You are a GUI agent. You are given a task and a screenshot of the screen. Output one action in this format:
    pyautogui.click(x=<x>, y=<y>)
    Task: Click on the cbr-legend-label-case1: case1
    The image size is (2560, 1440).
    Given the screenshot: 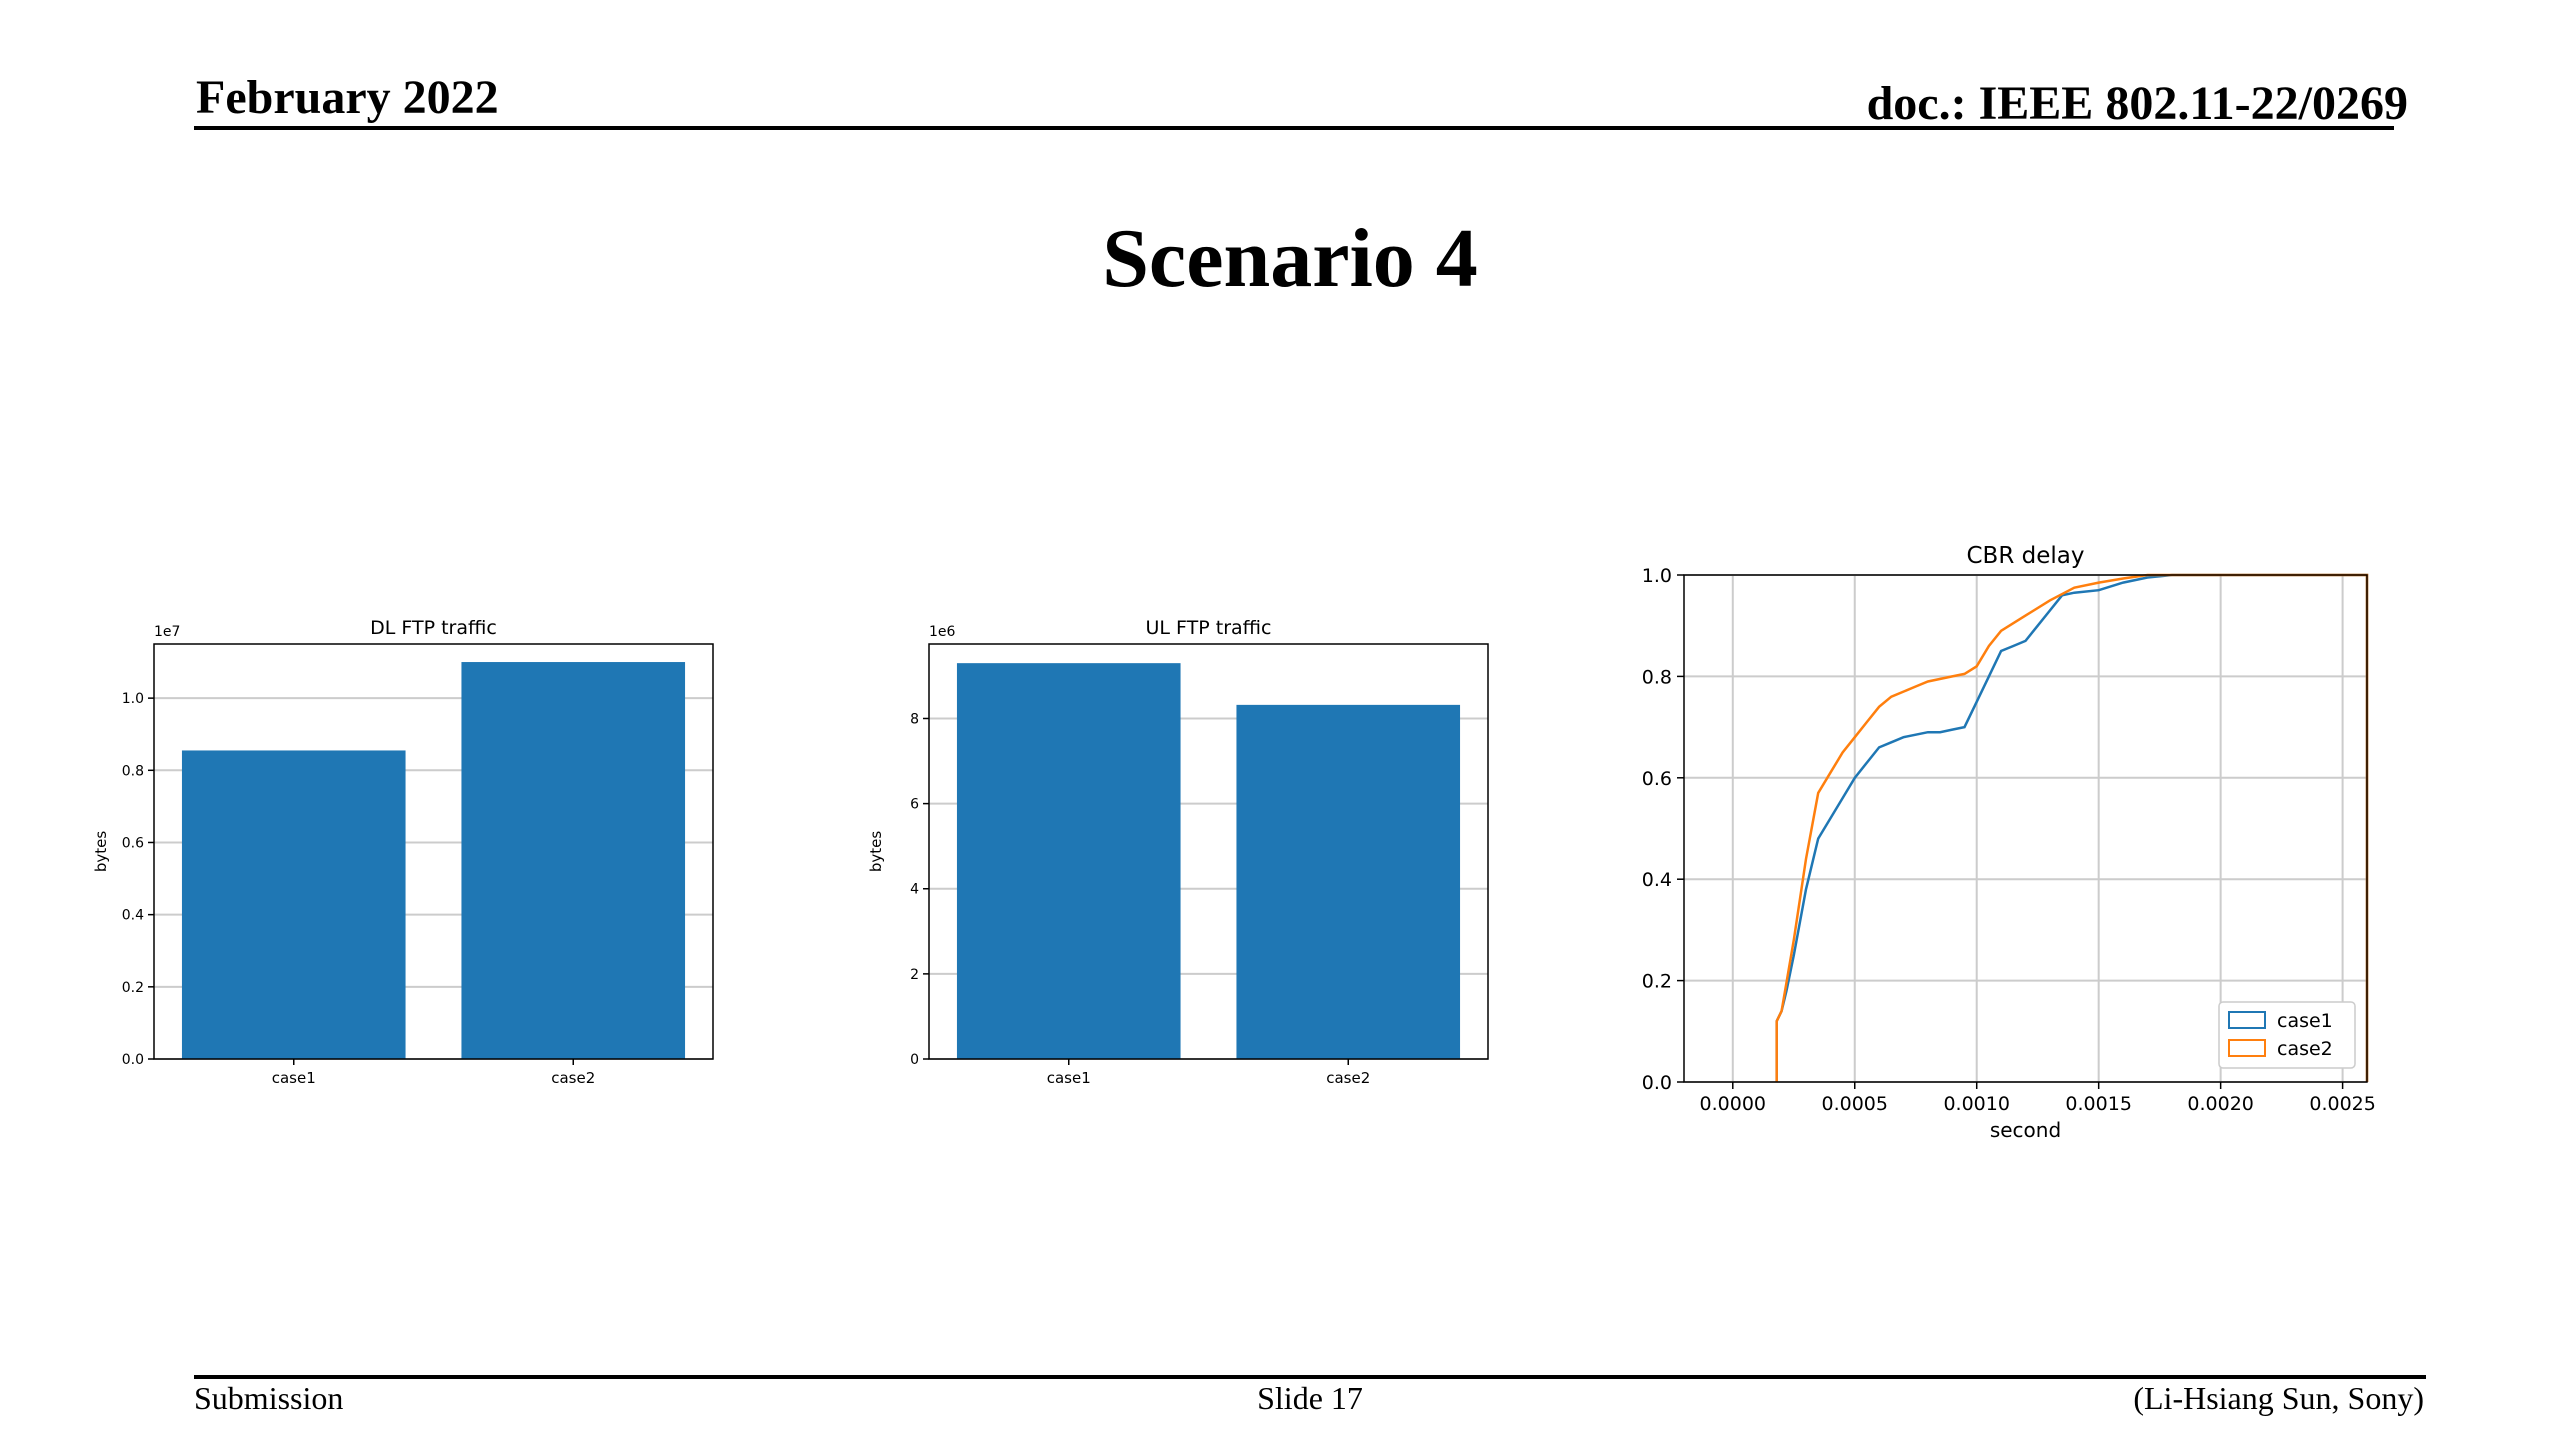 What is the action you would take?
    pyautogui.click(x=2305, y=1021)
    